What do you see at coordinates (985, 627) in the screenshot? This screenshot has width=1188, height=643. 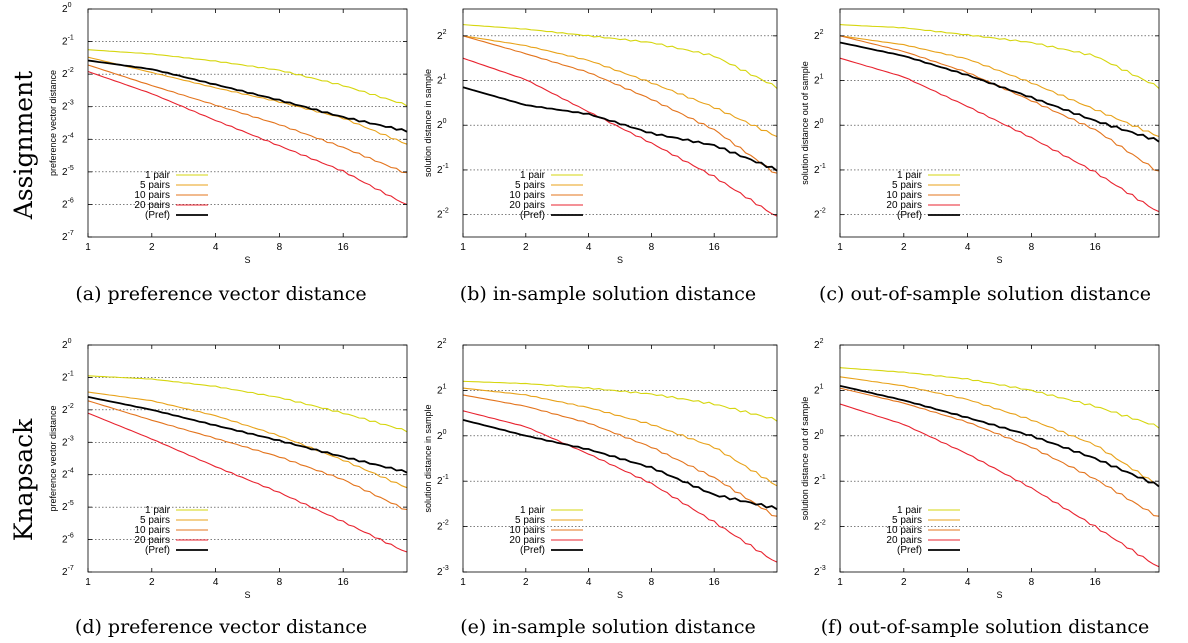 I see `caption-f: (f) out-of-sample solution distance` at bounding box center [985, 627].